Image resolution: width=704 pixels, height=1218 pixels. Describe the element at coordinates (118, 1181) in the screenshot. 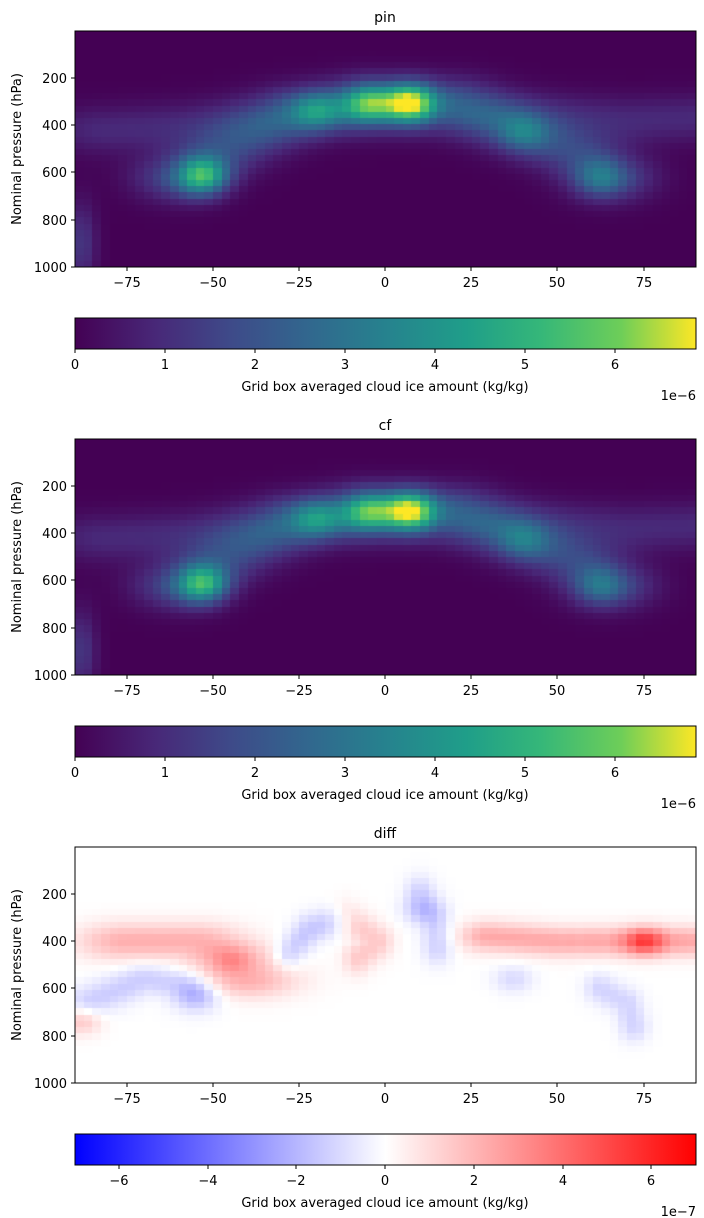

I see `colorbar-tick-label: −6` at that location.